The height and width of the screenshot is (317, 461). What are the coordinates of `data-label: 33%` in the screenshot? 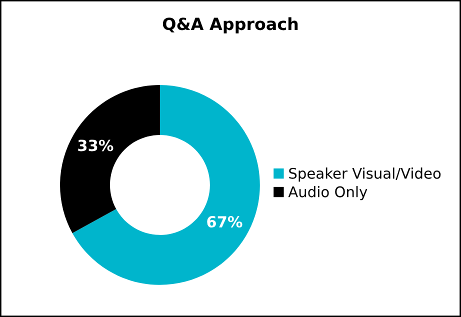 It's located at (96, 146).